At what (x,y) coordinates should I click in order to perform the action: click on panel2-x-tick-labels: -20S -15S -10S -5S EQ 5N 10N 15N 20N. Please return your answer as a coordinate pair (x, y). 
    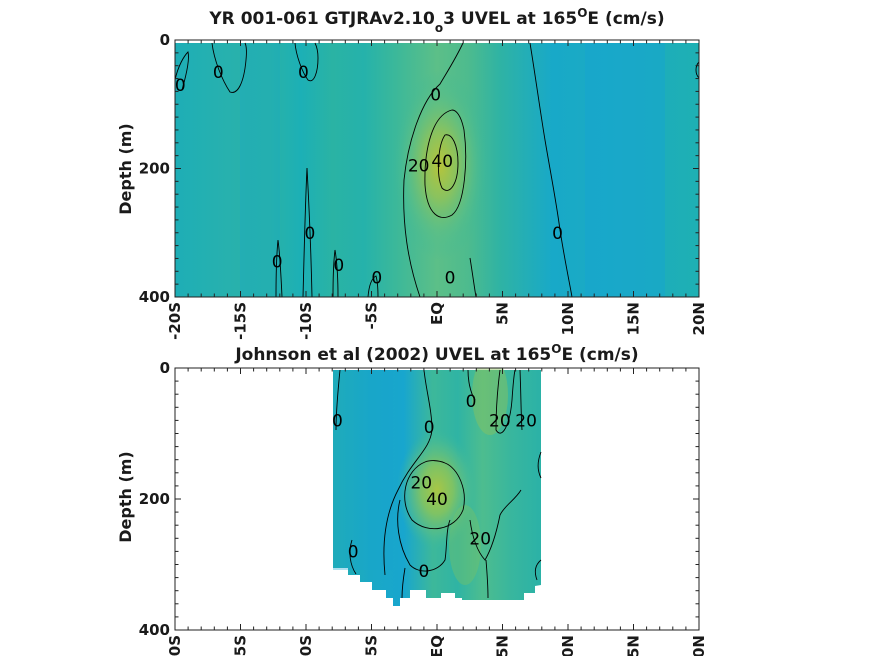
    Looking at the image, I should click on (437, 645).